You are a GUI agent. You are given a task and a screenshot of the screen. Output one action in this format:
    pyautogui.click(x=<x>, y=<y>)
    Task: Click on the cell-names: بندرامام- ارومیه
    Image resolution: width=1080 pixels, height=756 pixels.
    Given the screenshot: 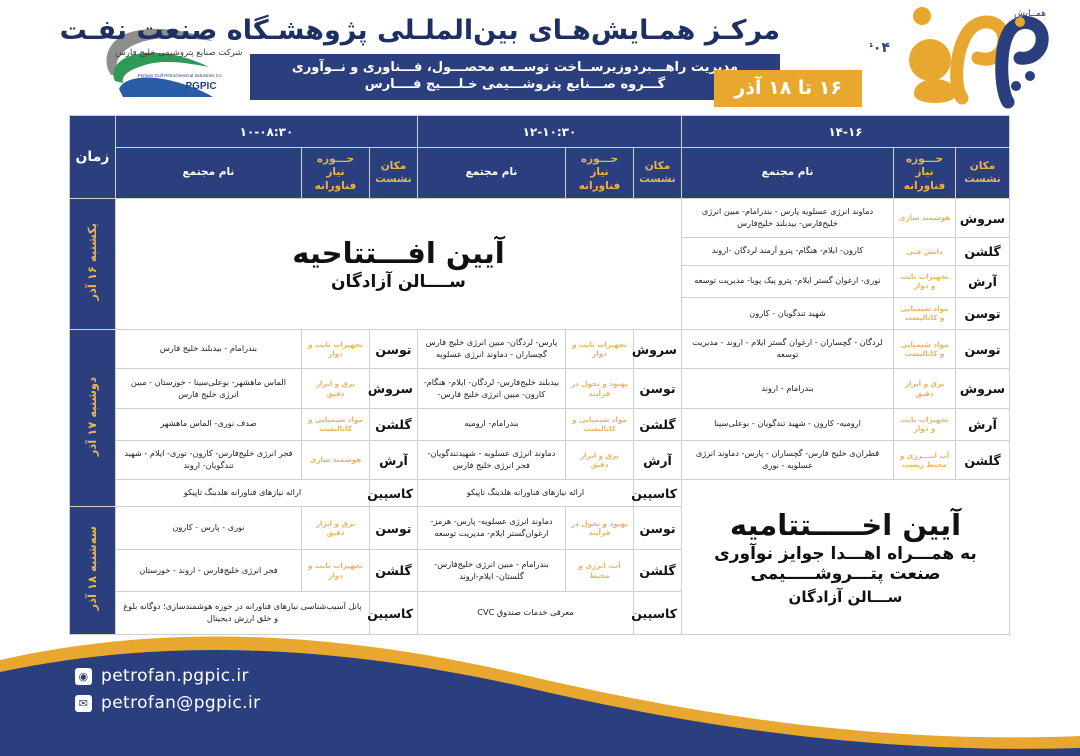 What is the action you would take?
    pyautogui.click(x=491, y=424)
    